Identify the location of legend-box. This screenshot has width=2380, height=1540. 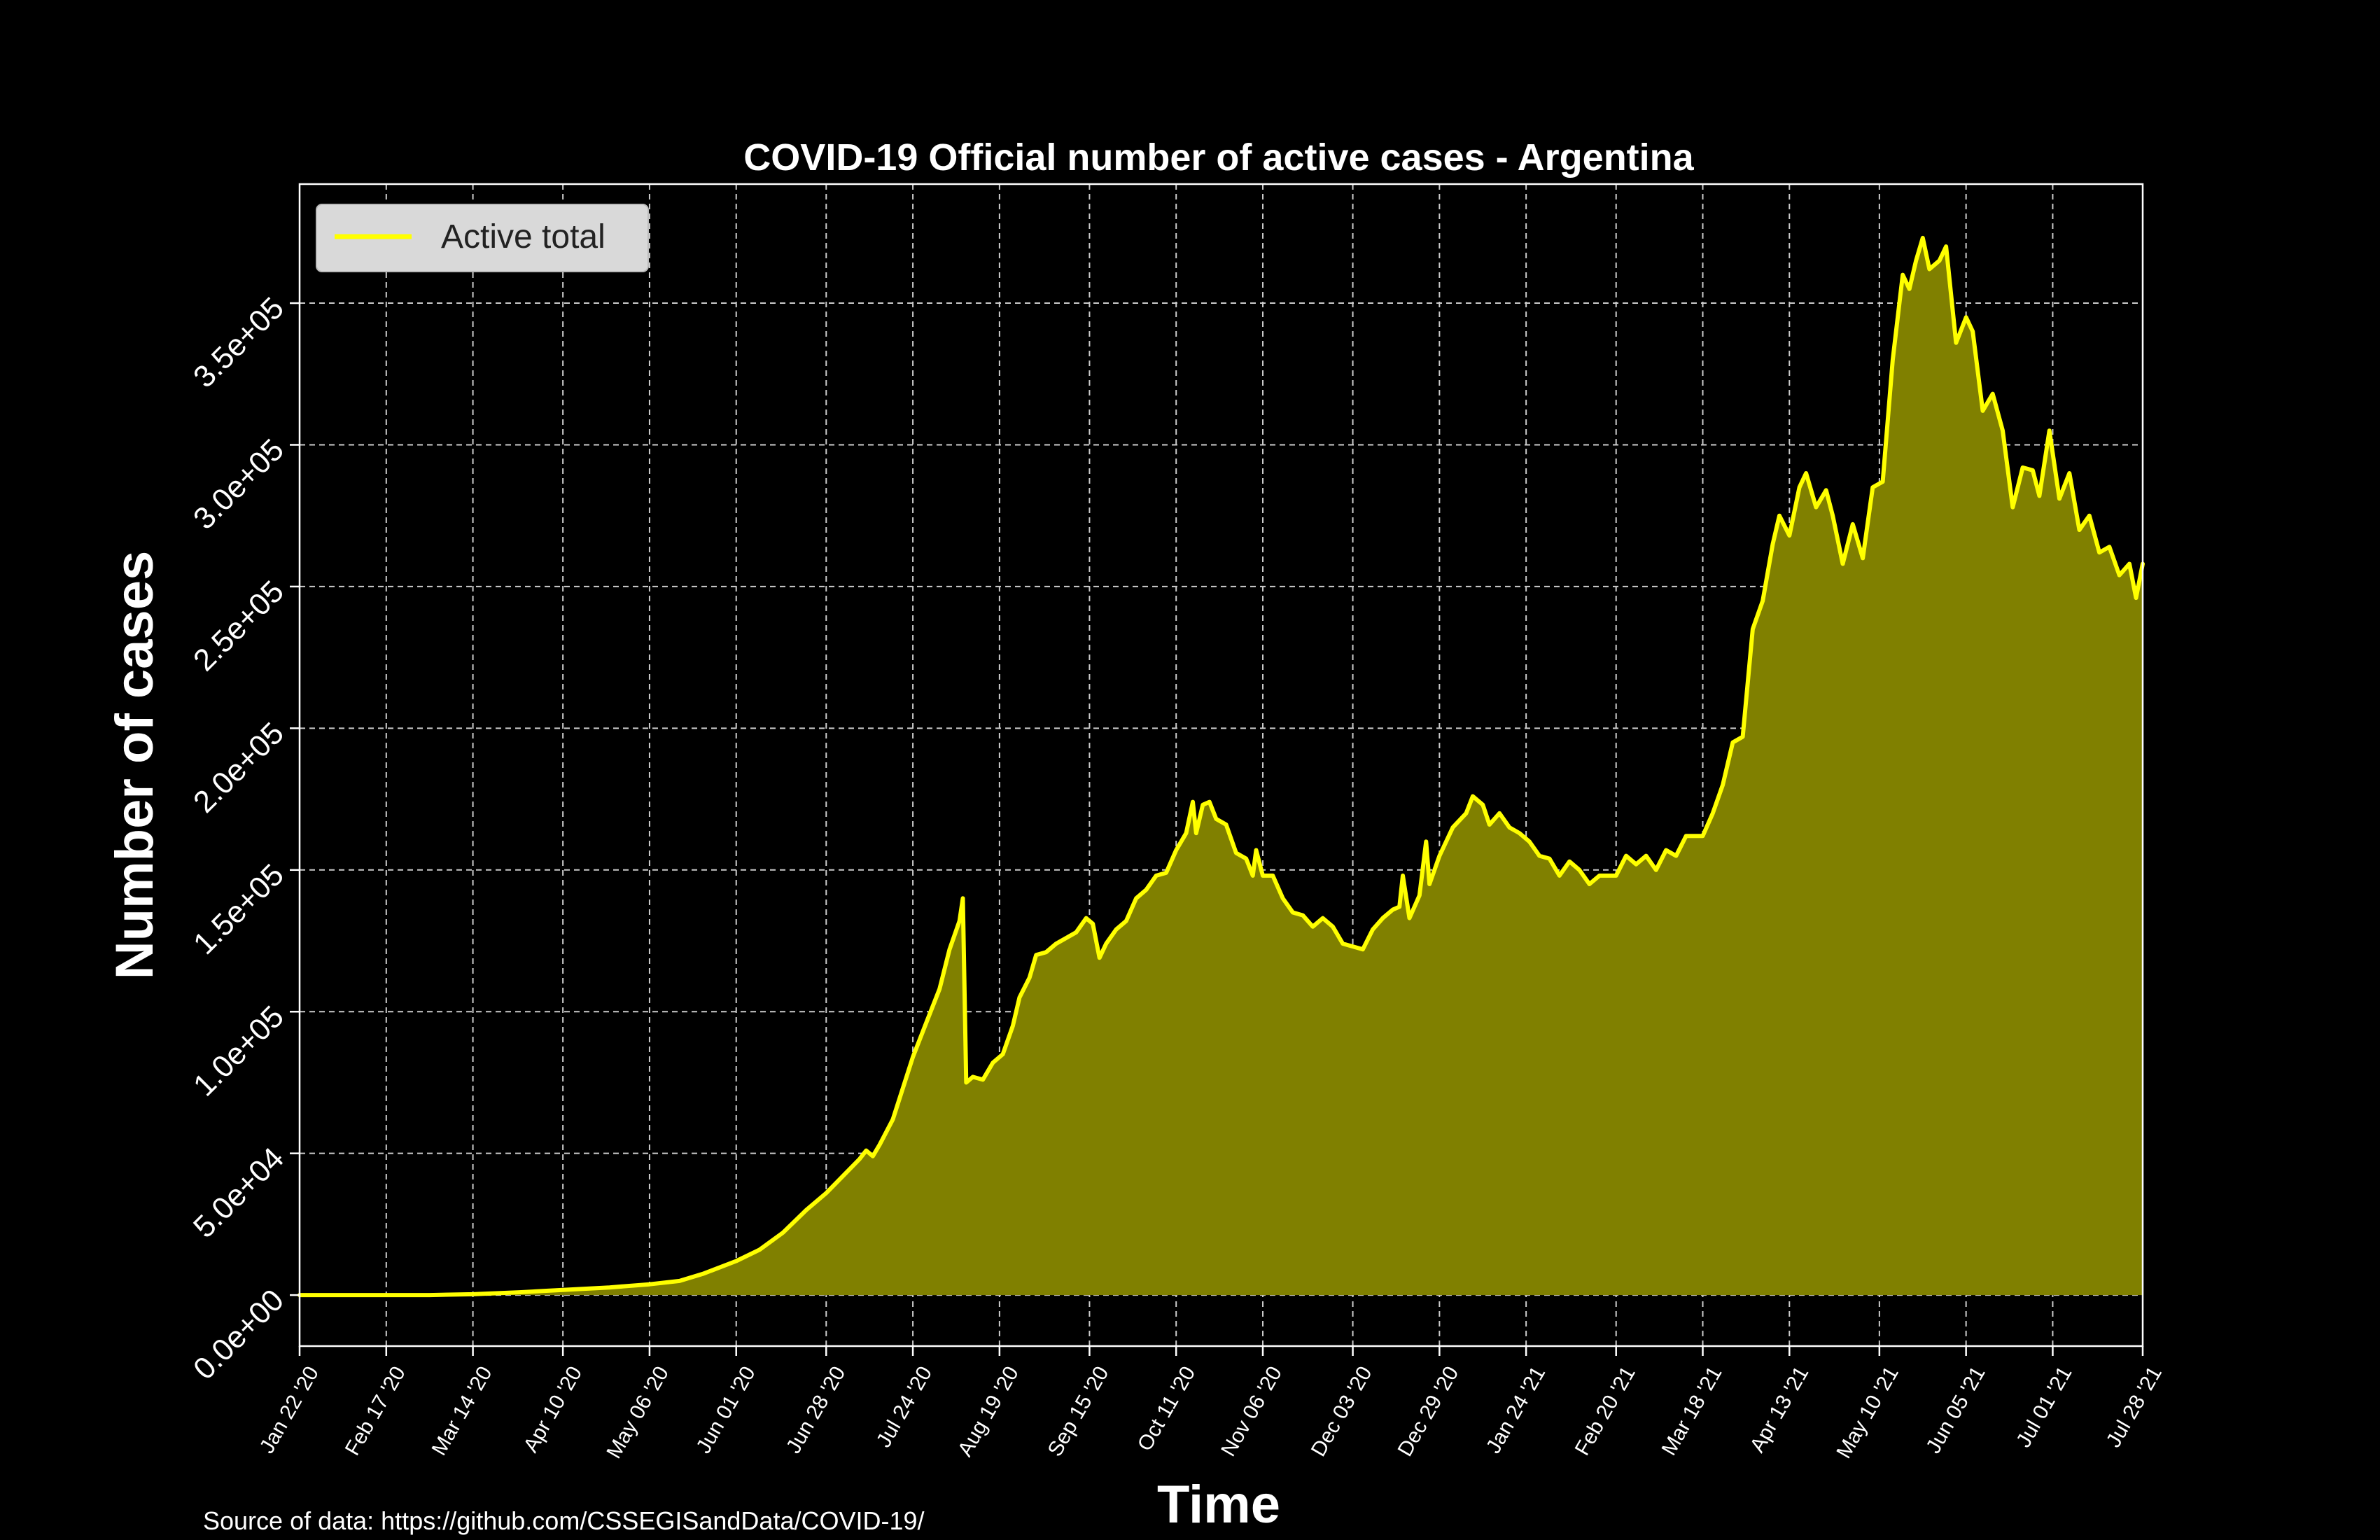
(482, 238).